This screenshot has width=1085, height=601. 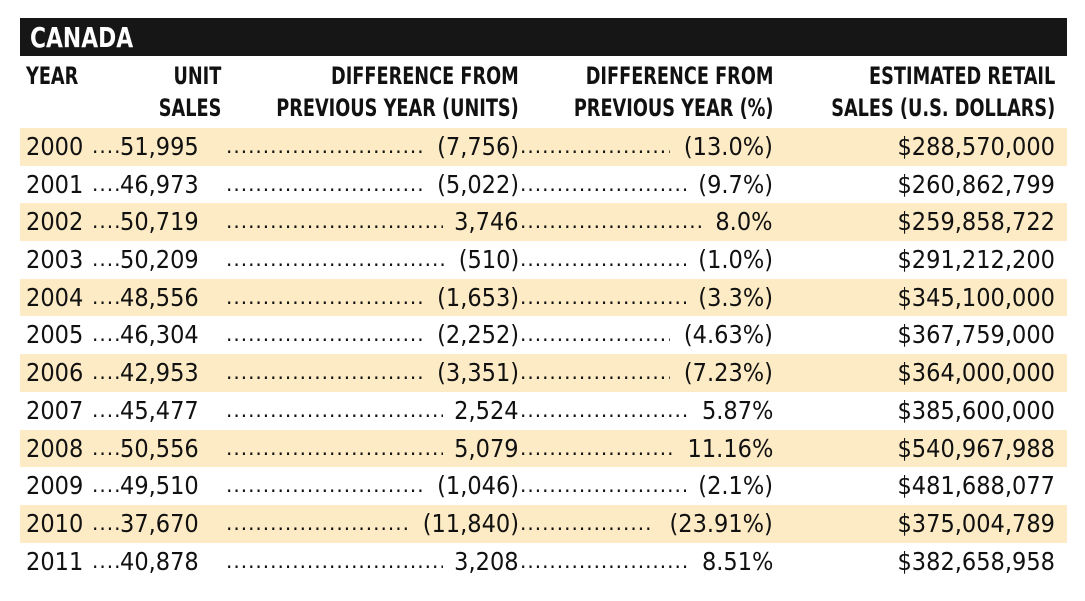 What do you see at coordinates (976, 335) in the screenshot?
I see `cell-estimated-sales: $367,759,000` at bounding box center [976, 335].